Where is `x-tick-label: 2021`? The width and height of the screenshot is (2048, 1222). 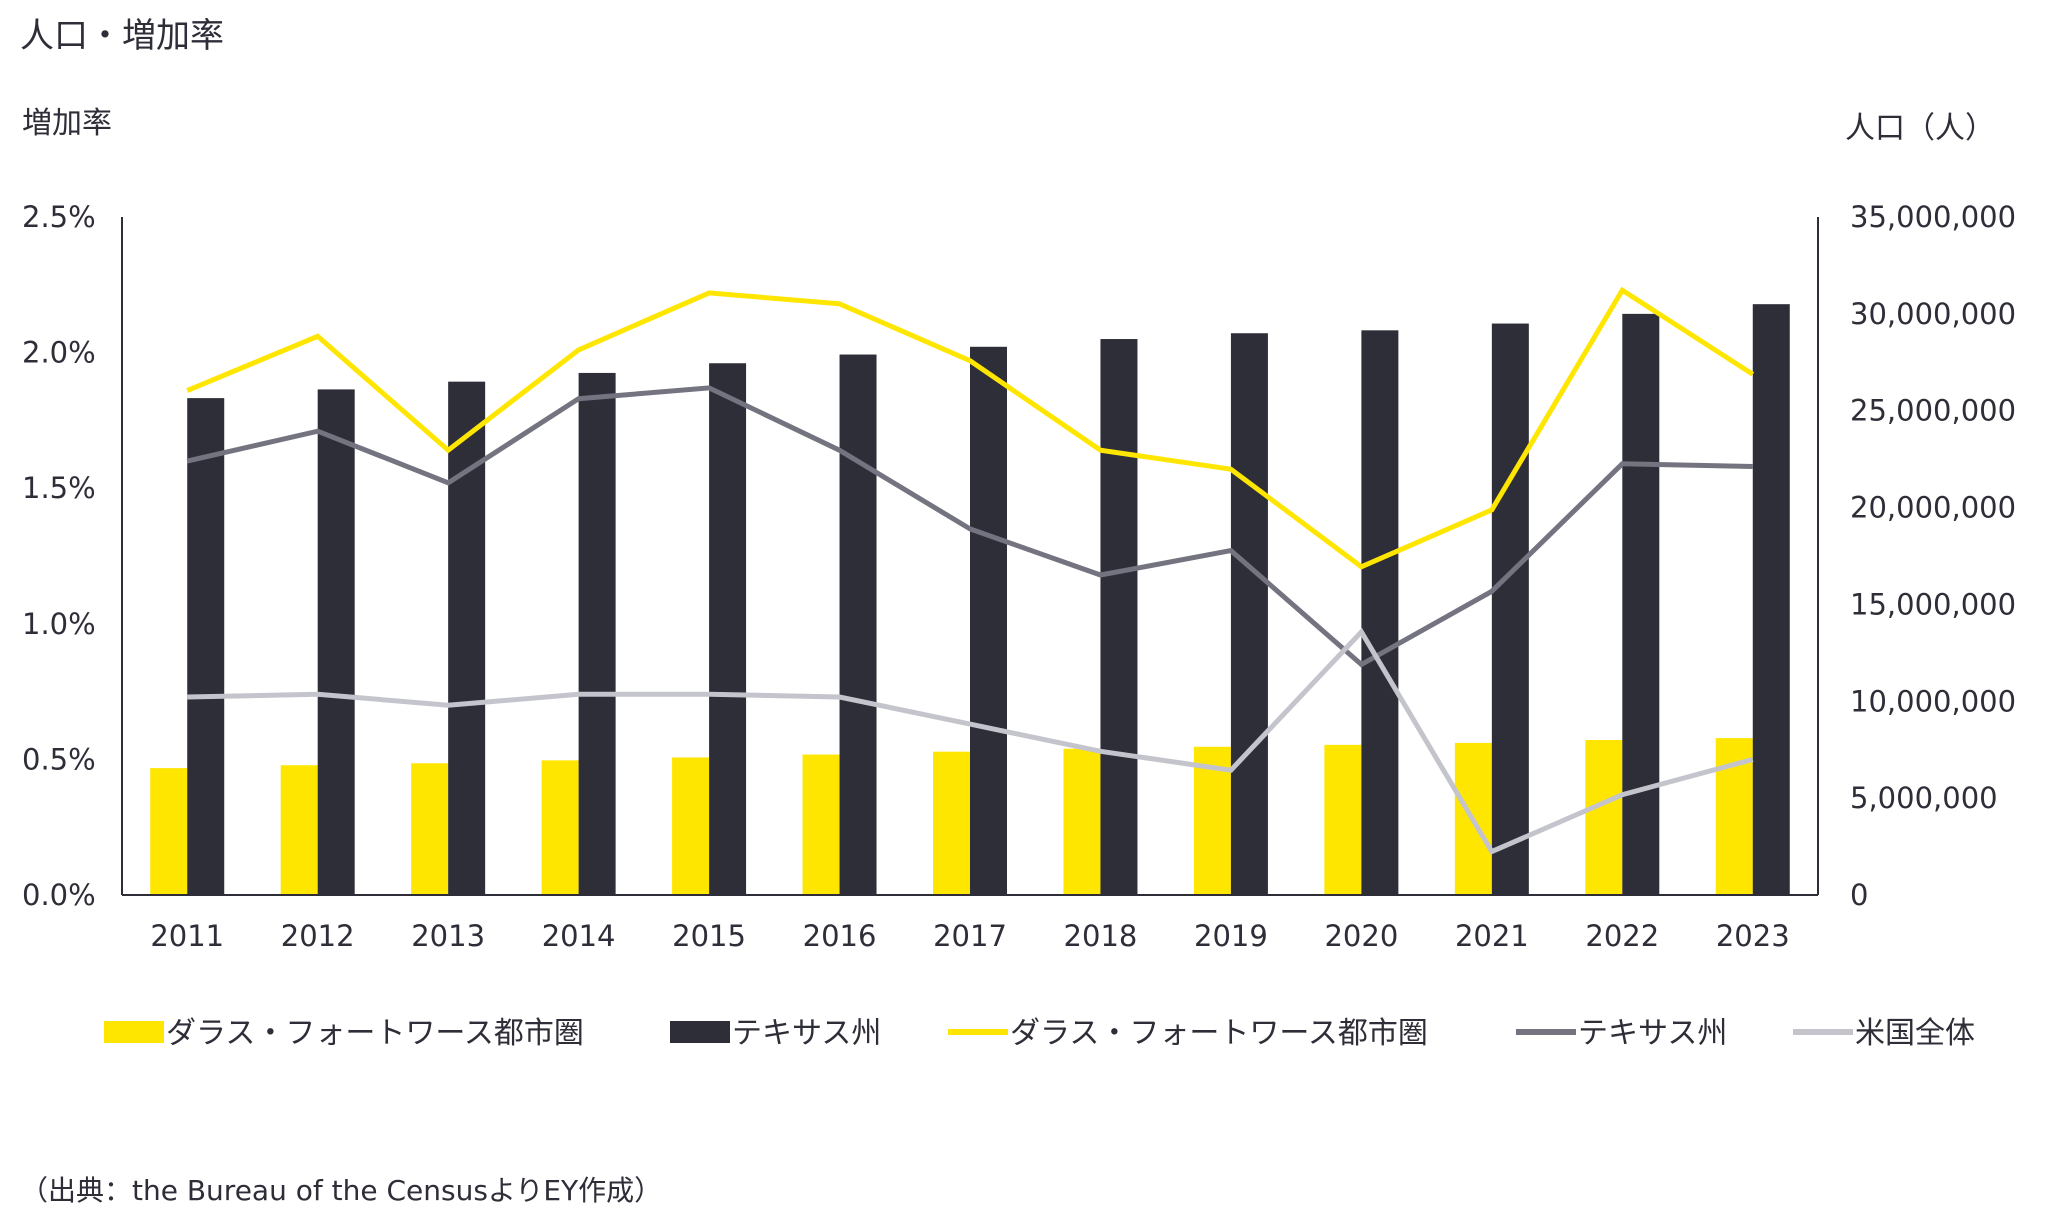
x-tick-label: 2021 is located at coordinates (1492, 936).